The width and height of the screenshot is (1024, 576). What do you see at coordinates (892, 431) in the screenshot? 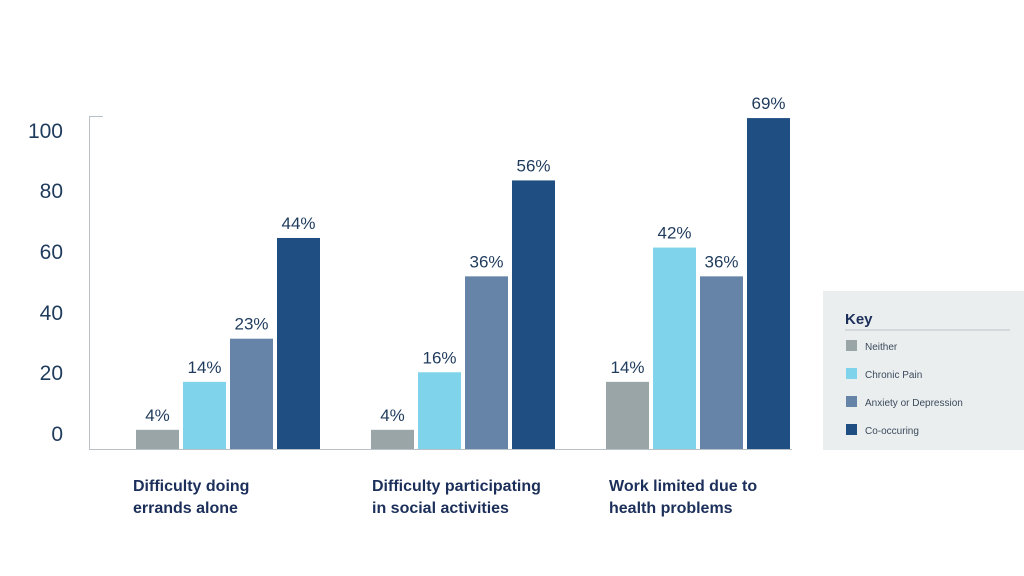
I see `legend-label: Co-occuring` at bounding box center [892, 431].